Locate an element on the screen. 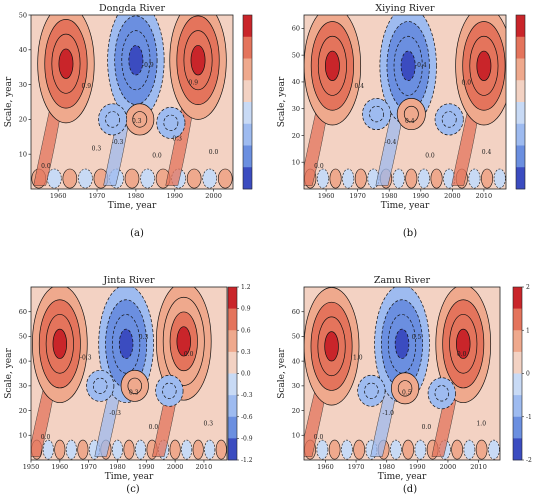 The image size is (550, 504). y-tick-label: 10 is located at coordinates (23, 436).